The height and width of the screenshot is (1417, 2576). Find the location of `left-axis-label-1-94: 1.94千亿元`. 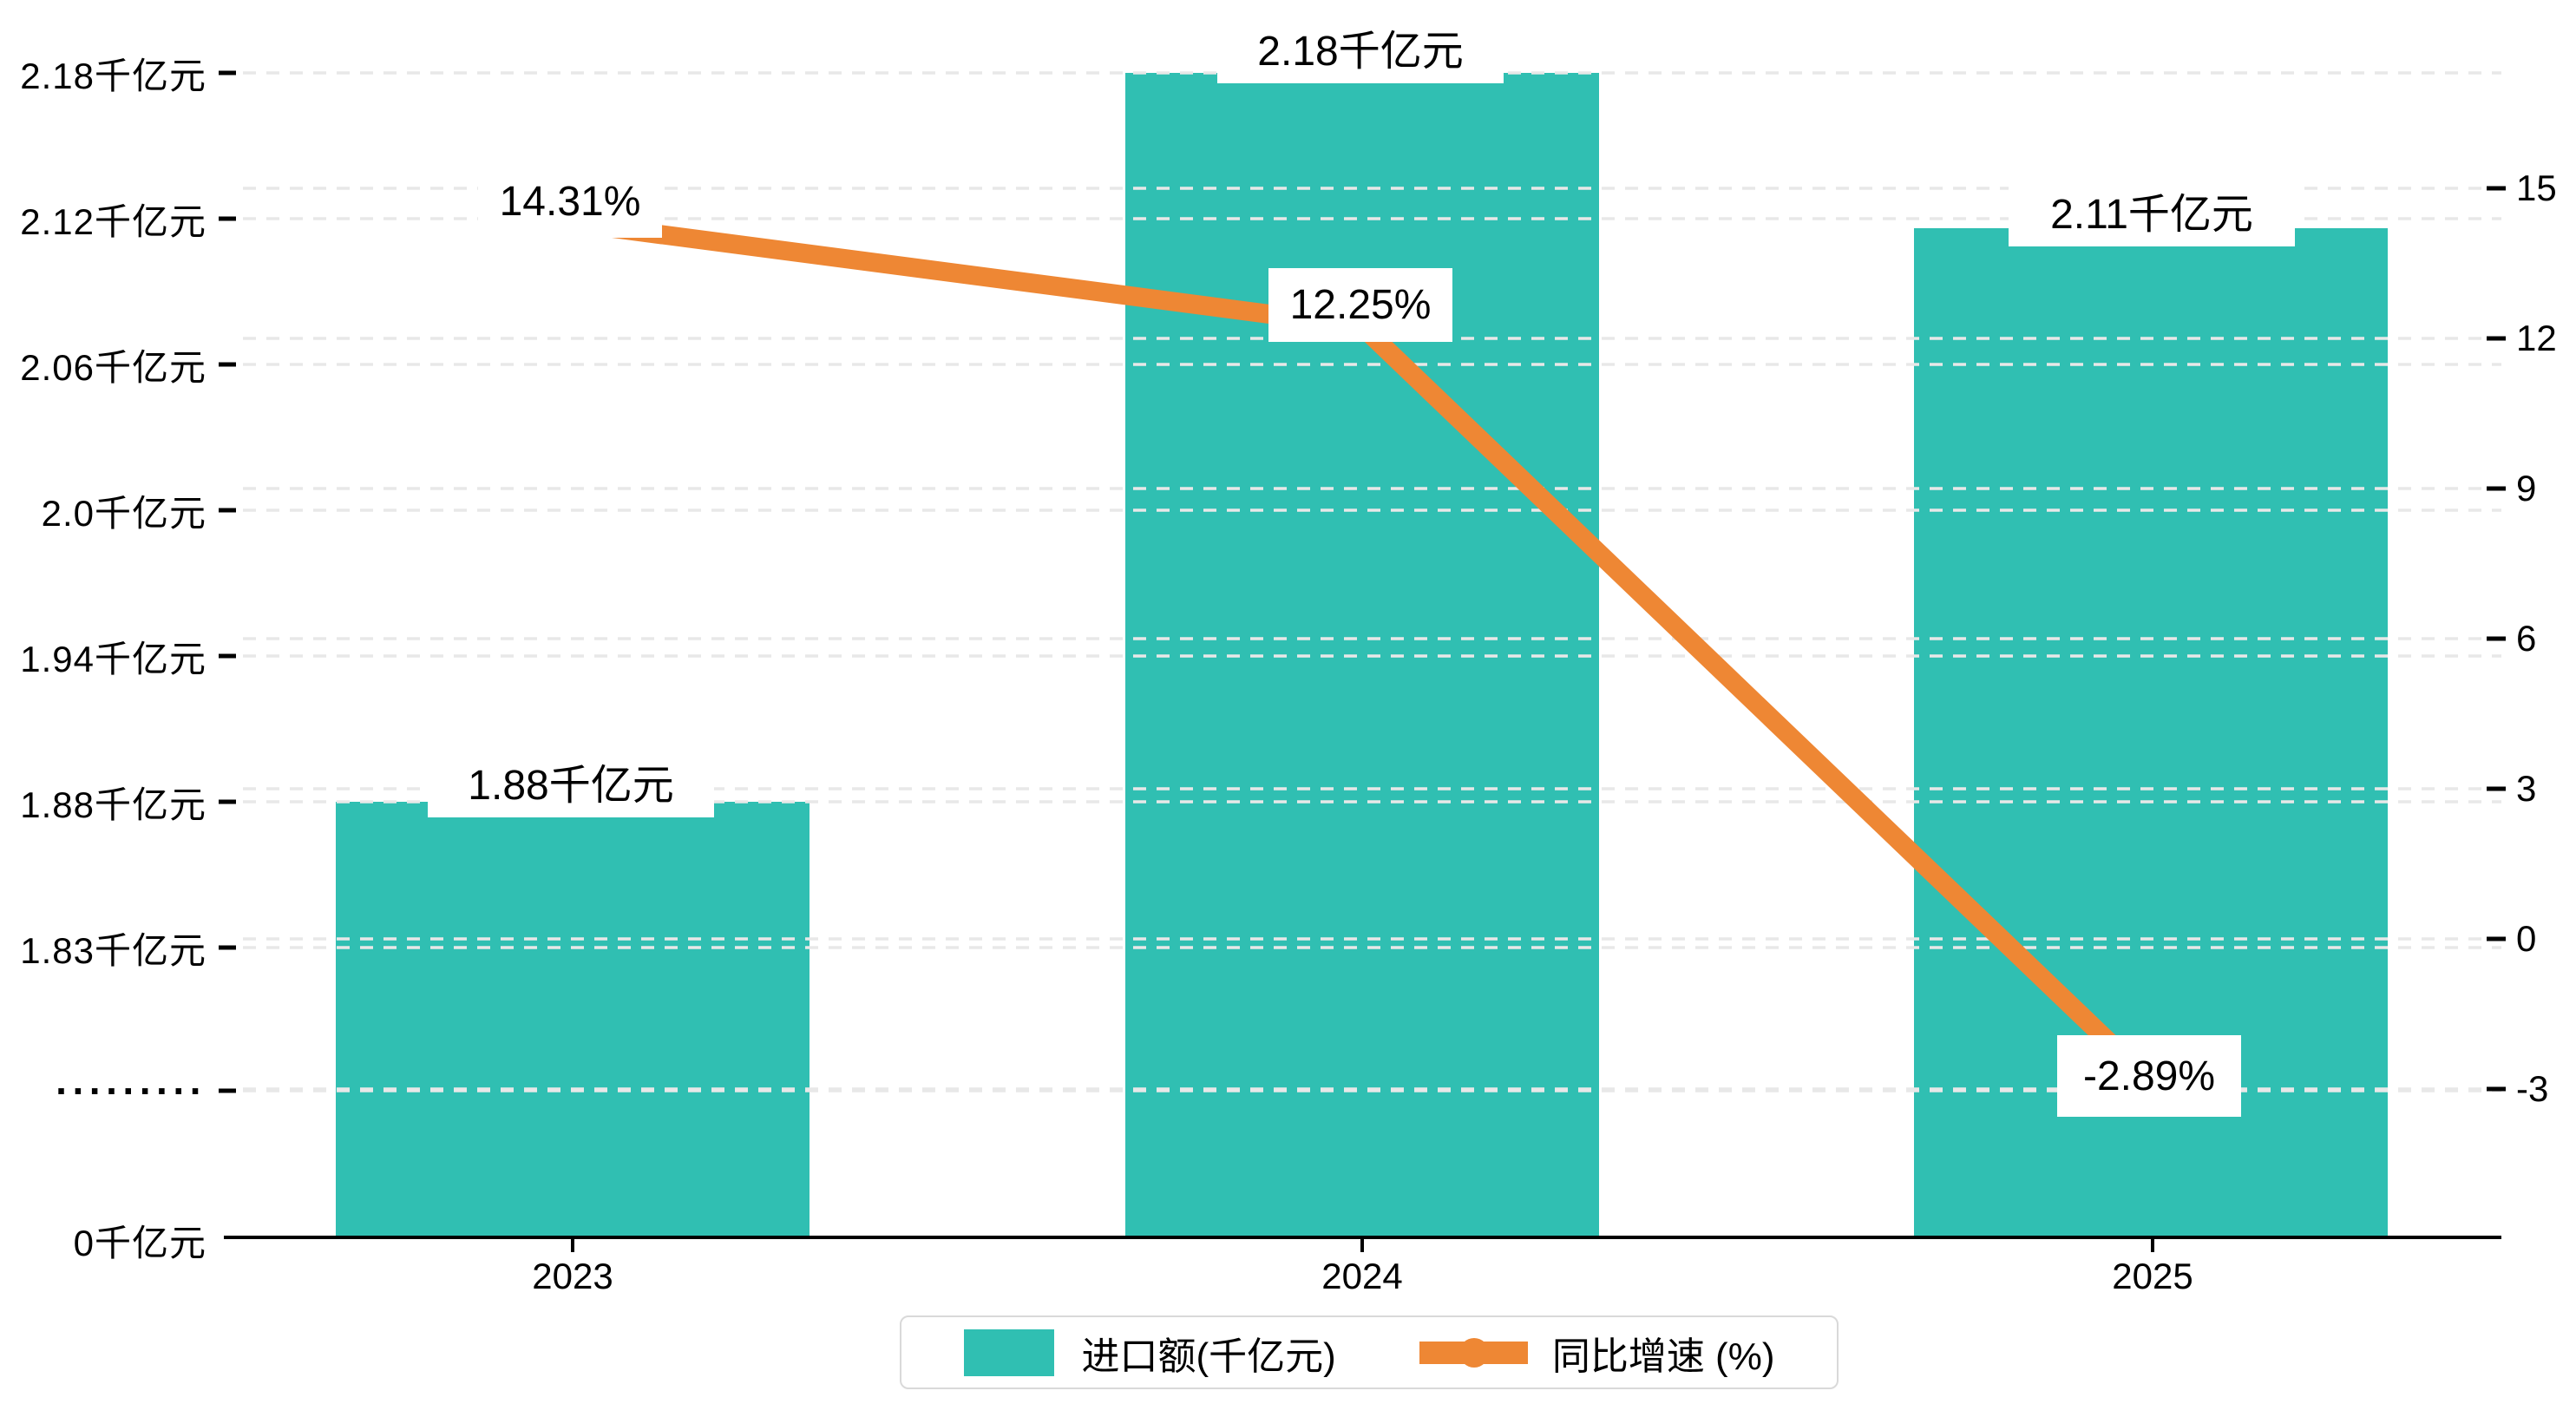

left-axis-label-1-94: 1.94千亿元 is located at coordinates (113, 658).